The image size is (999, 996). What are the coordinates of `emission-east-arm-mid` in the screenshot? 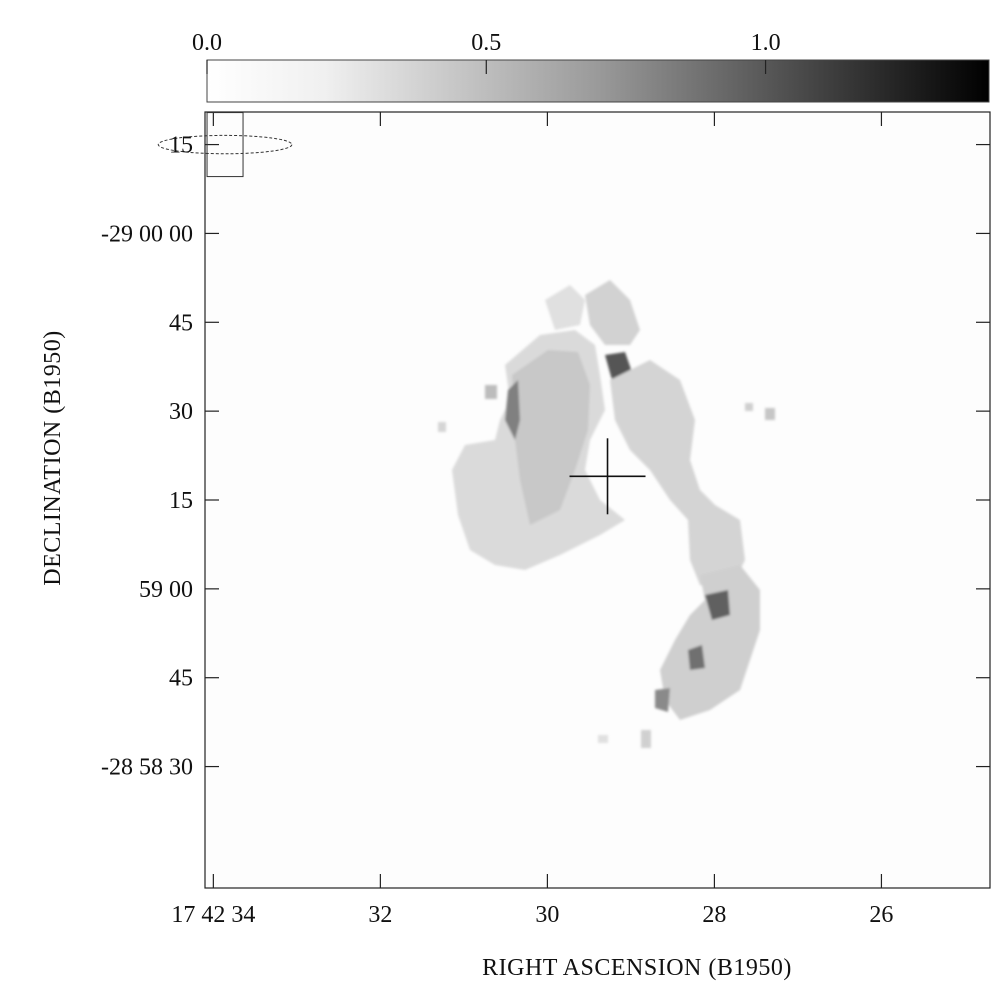 It's located at (710, 642).